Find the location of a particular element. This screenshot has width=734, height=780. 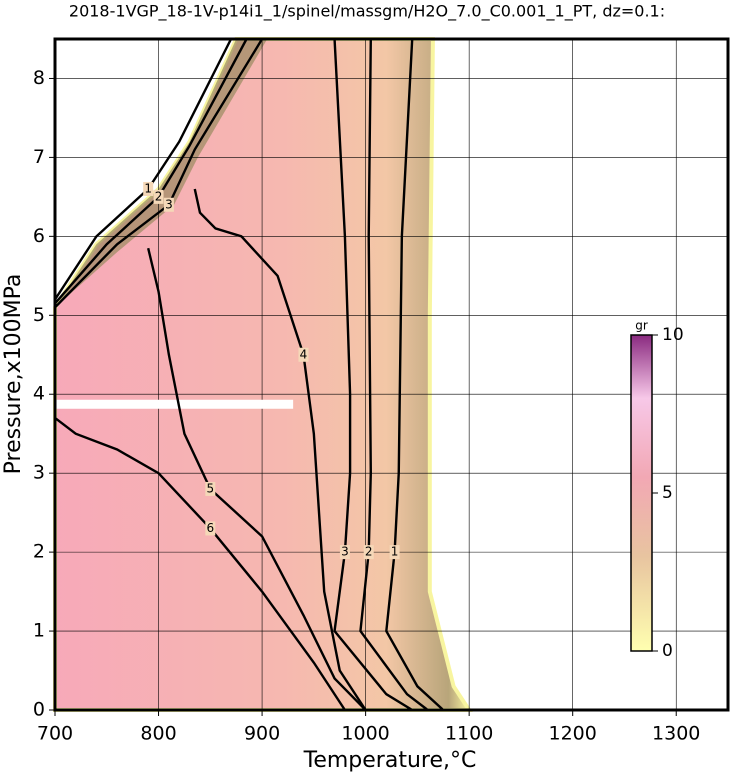

colorbar-tick-label: 5 is located at coordinates (667, 493).